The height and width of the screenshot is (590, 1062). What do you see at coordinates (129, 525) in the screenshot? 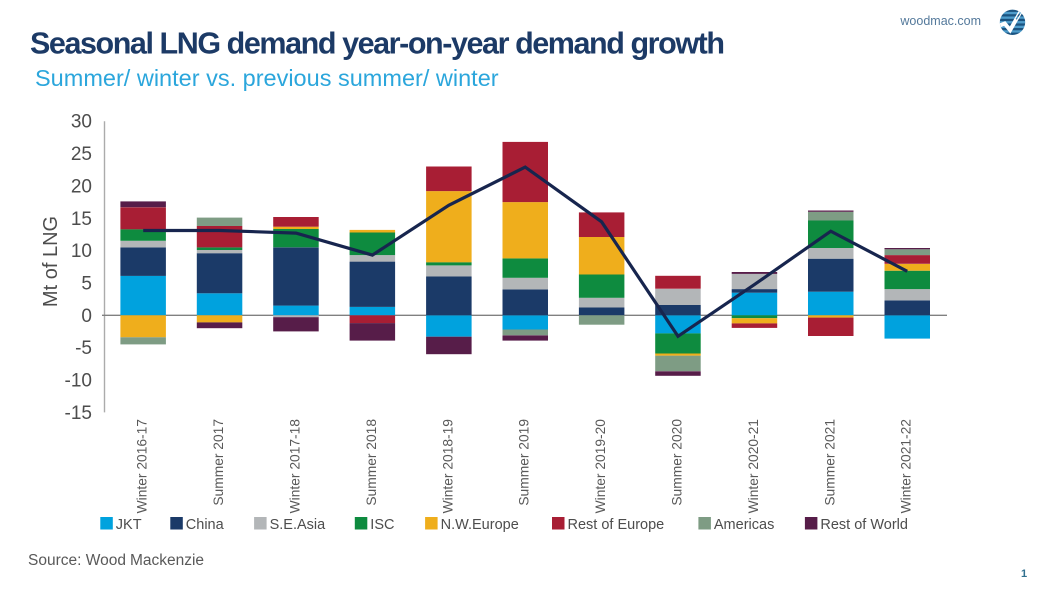
I see `svg-text: JKT` at bounding box center [129, 525].